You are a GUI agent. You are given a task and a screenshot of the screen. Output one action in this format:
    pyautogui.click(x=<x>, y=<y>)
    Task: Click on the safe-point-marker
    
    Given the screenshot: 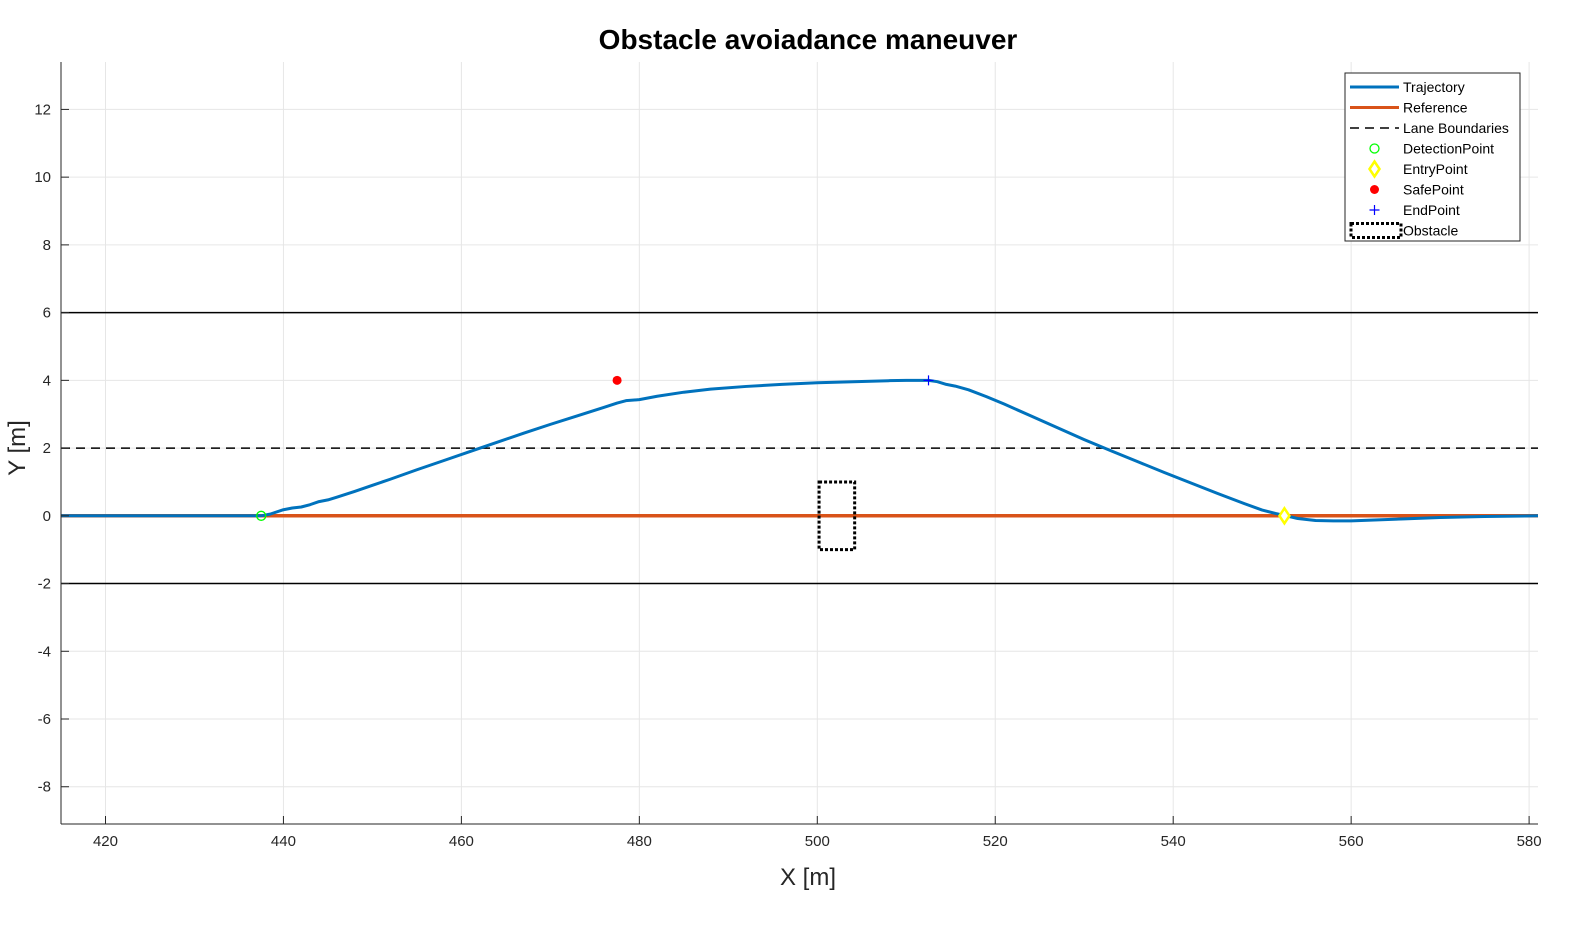 What is the action you would take?
    pyautogui.click(x=617, y=380)
    